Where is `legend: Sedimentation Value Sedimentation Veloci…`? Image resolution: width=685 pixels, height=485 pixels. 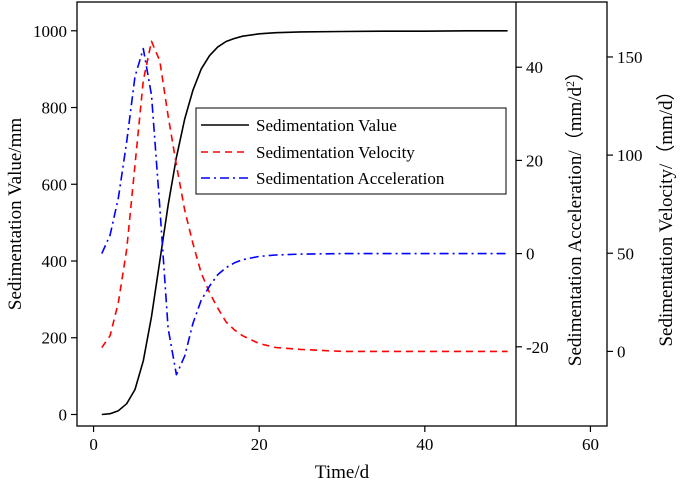
legend: Sedimentation Value Sedimentation Veloci… is located at coordinates (351, 151).